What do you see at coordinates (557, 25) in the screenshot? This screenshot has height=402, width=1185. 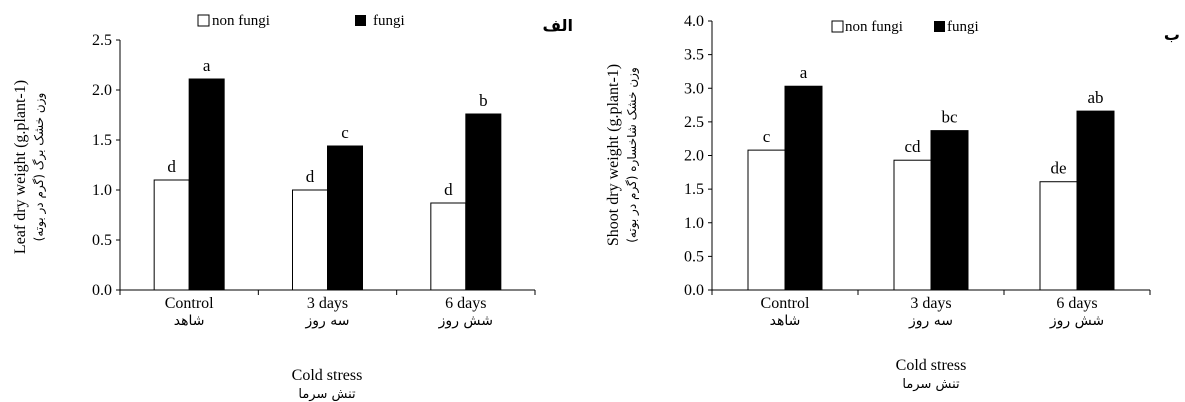 I see `panel-label: الف` at bounding box center [557, 25].